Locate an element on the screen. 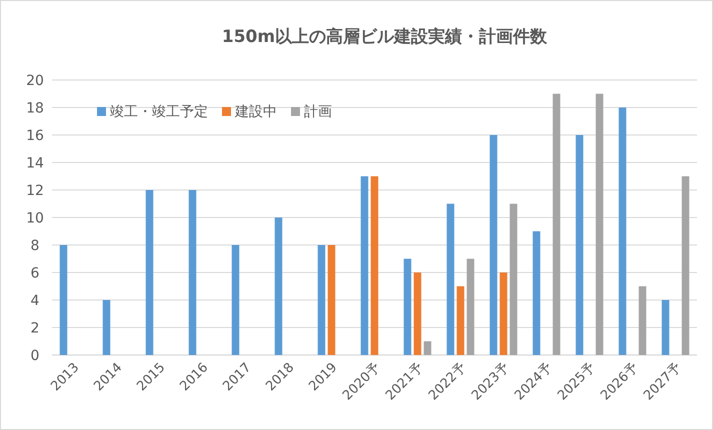 The image size is (713, 430). y-tick-label: 14 is located at coordinates (35, 164).